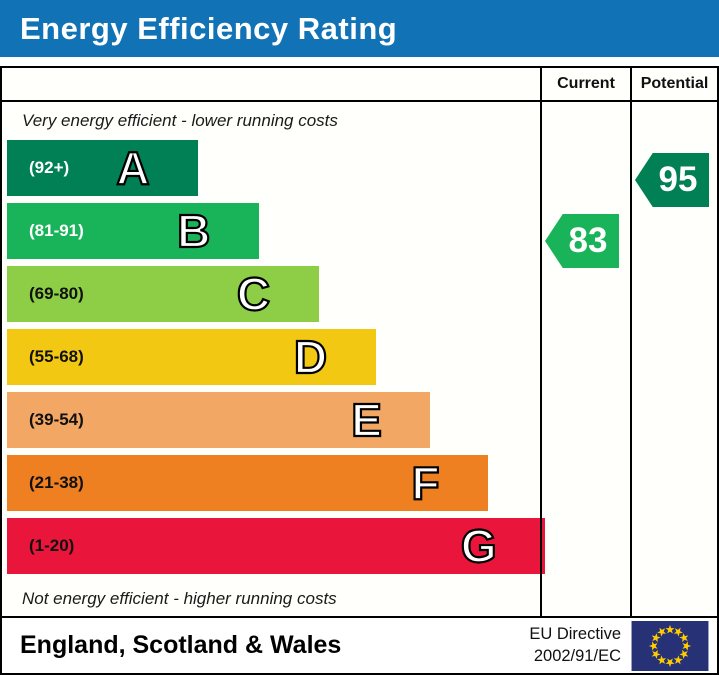 The image size is (719, 675). I want to click on current-rating-arrow: 83, so click(582, 241).